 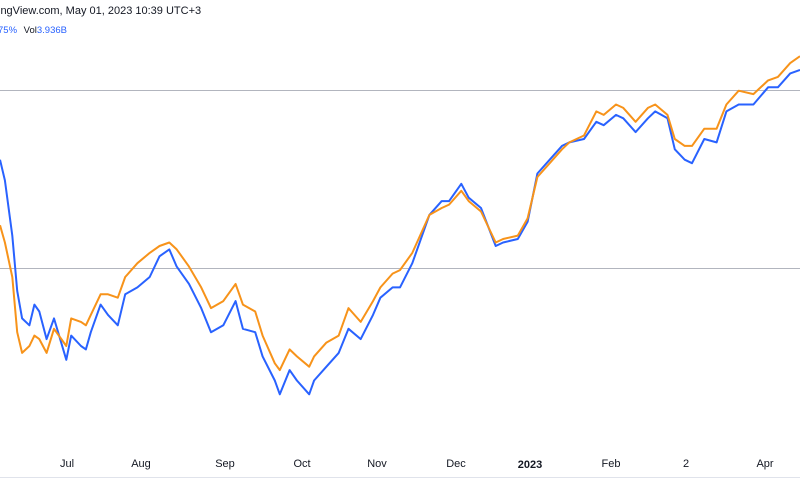 What do you see at coordinates (377, 464) in the screenshot?
I see `x-tick-label: Nov` at bounding box center [377, 464].